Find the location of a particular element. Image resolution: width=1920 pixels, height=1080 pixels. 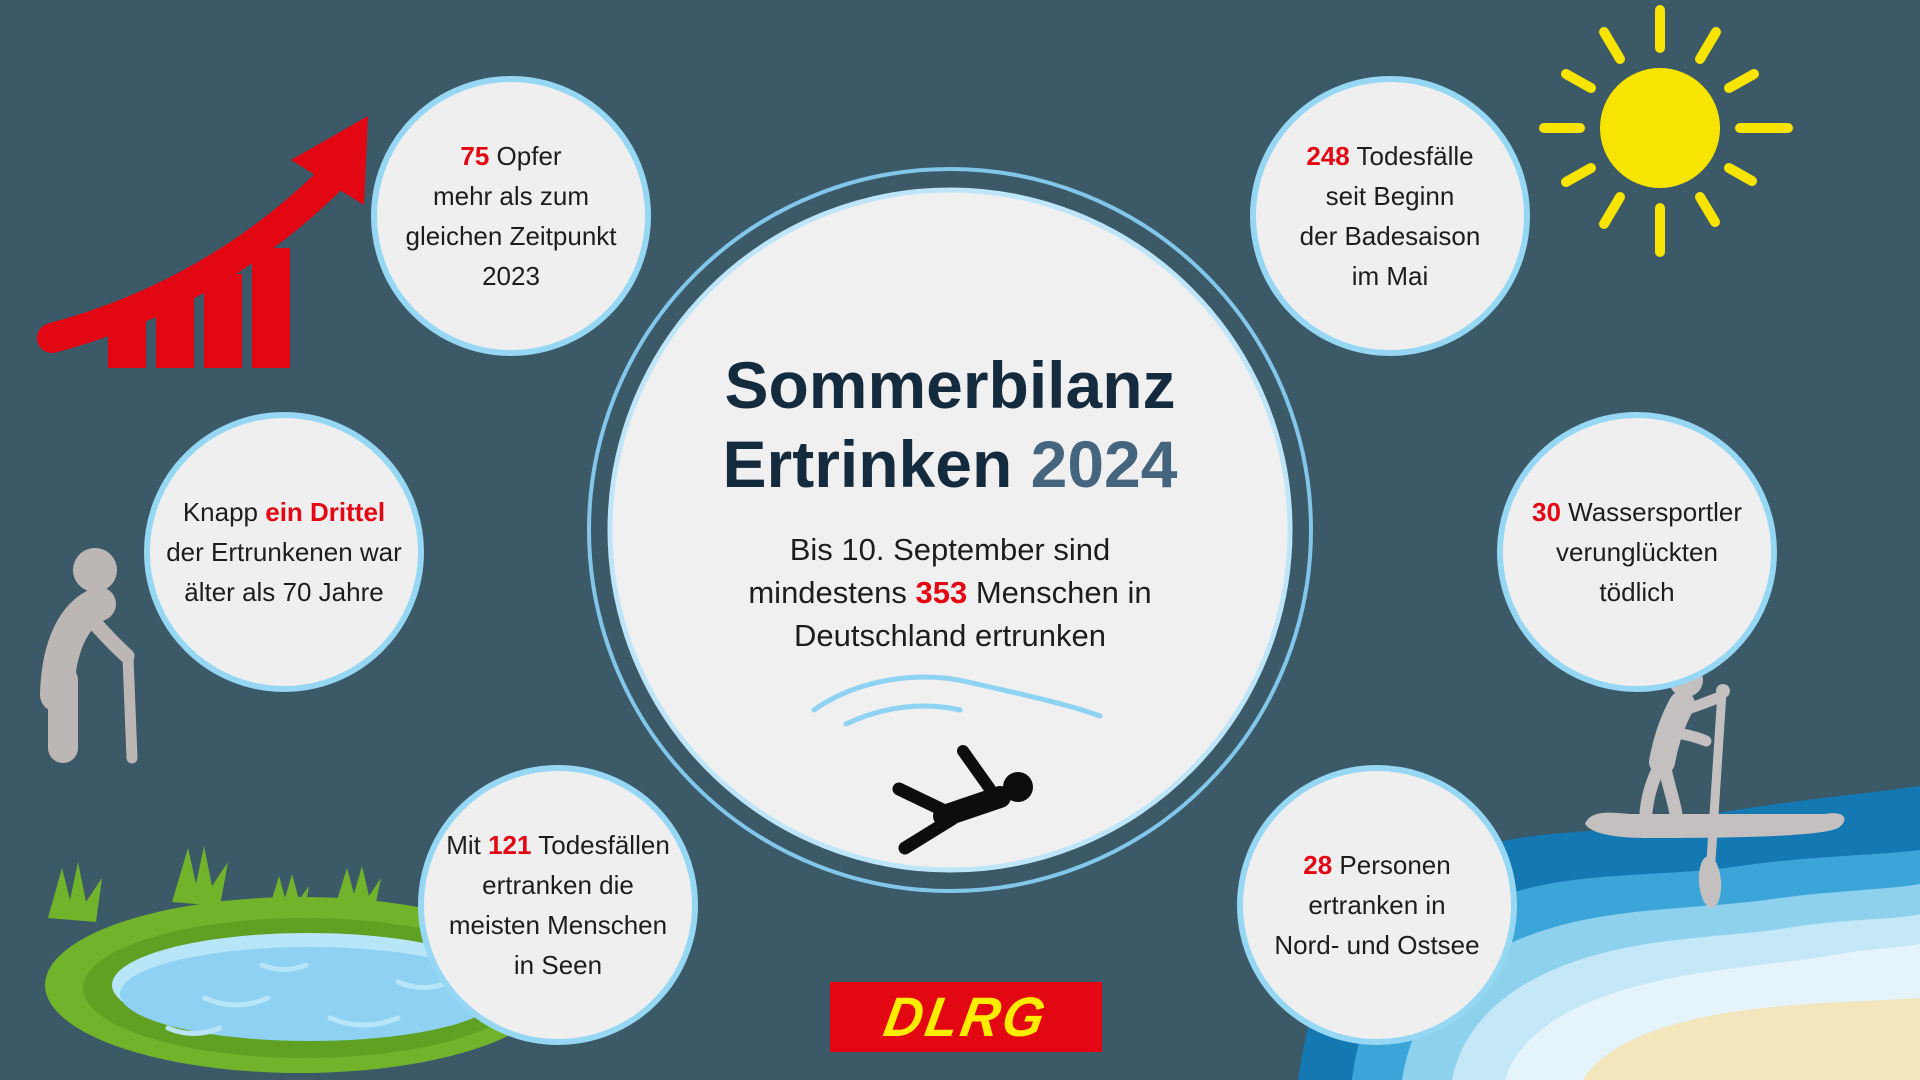

sun-icon is located at coordinates (1666, 131).